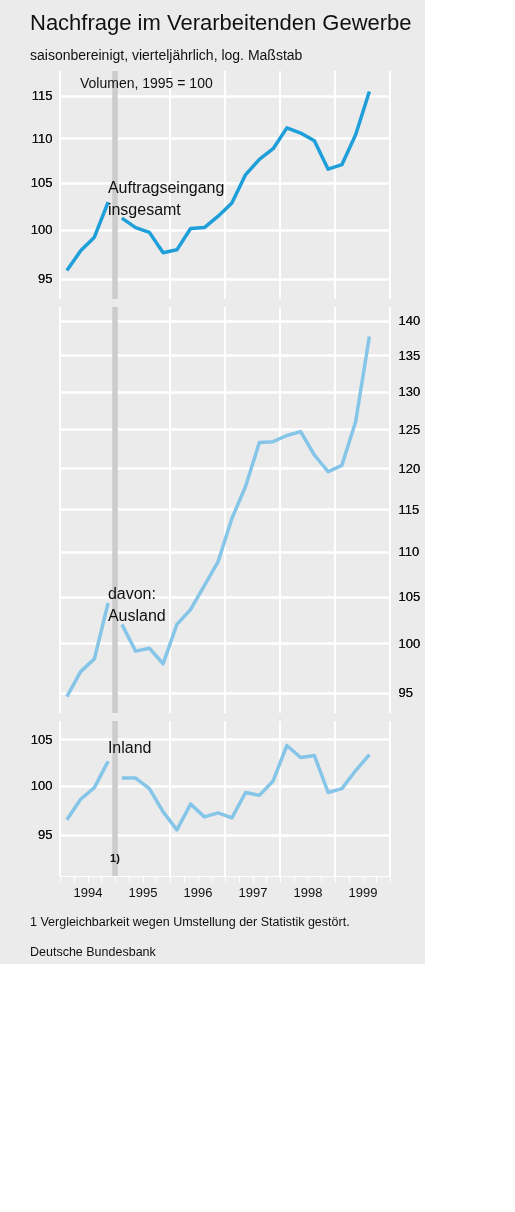 The width and height of the screenshot is (515, 1212). I want to click on x-tick-label: 1995, so click(143, 892).